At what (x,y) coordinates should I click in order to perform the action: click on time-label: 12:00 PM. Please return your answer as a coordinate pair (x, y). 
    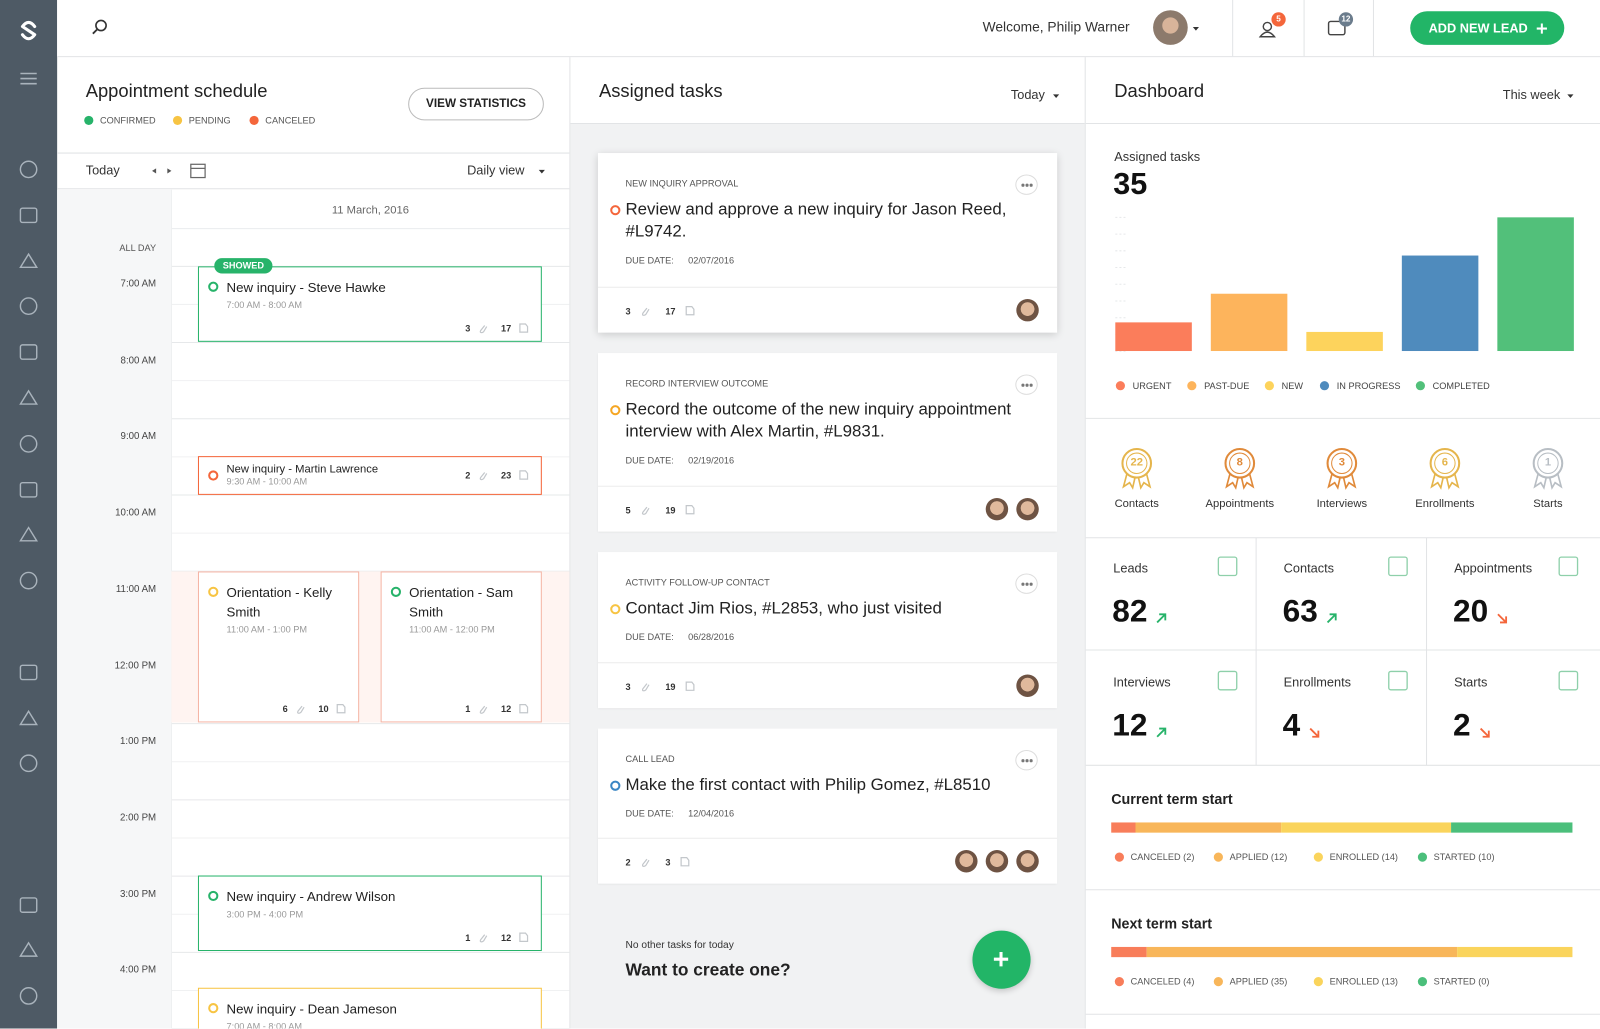
    Looking at the image, I should click on (135, 665).